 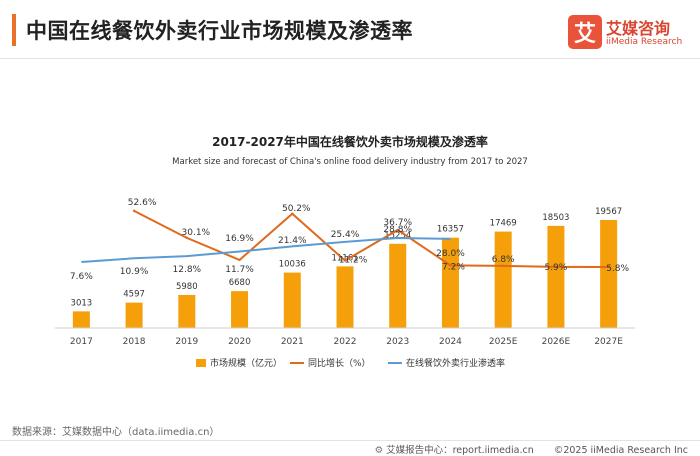 I want to click on bar-2019, so click(x=187, y=311).